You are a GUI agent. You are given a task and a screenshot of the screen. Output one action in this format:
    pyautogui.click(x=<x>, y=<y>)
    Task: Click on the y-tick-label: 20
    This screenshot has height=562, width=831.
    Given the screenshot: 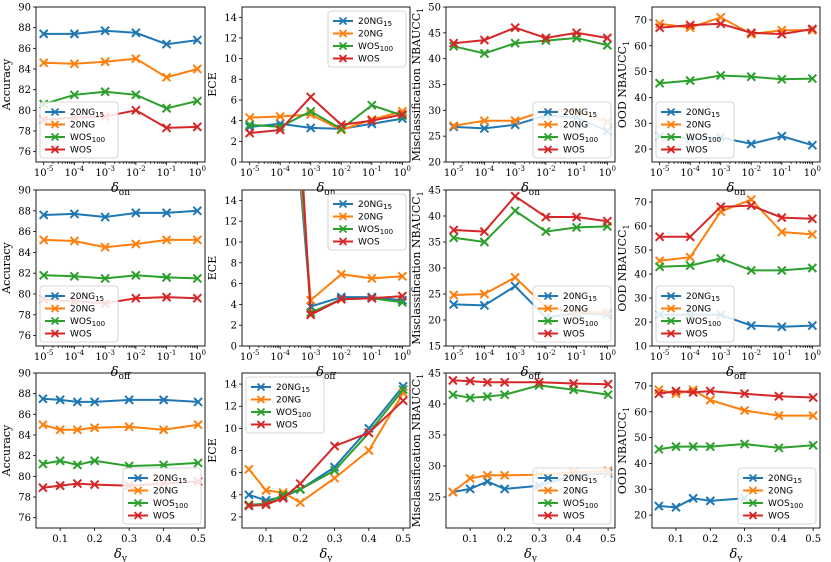 What is the action you would take?
    pyautogui.click(x=640, y=323)
    